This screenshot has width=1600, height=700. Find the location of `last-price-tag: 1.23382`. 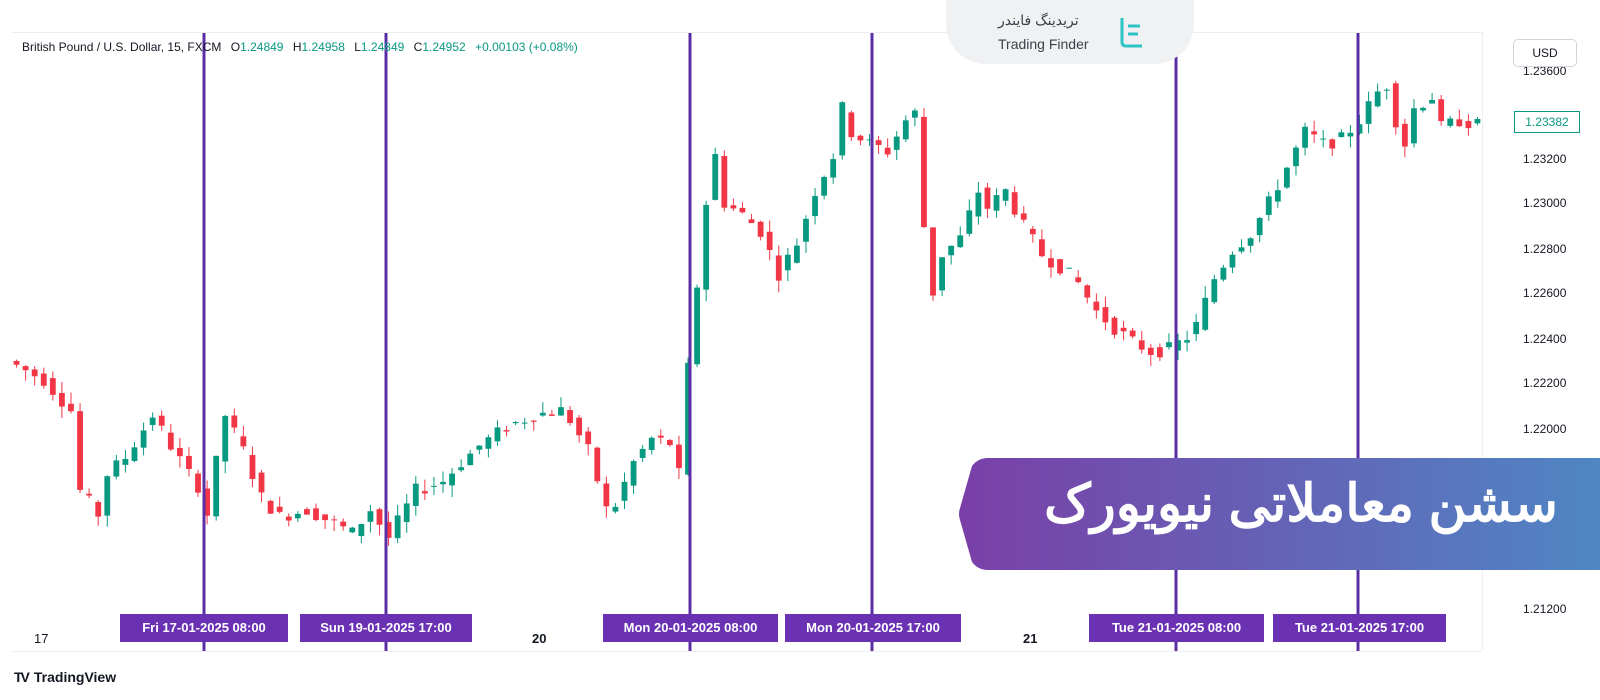

last-price-tag: 1.23382 is located at coordinates (1547, 122).